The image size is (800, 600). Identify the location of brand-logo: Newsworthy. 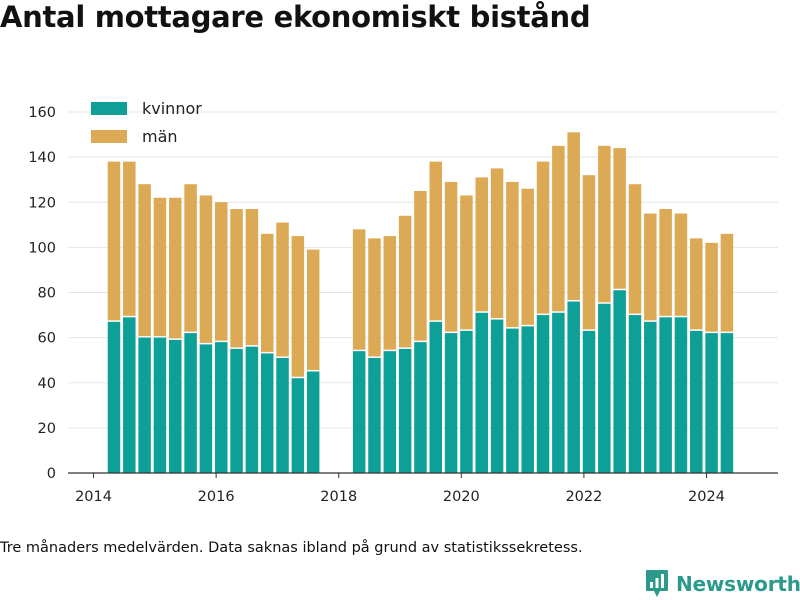
(722, 584).